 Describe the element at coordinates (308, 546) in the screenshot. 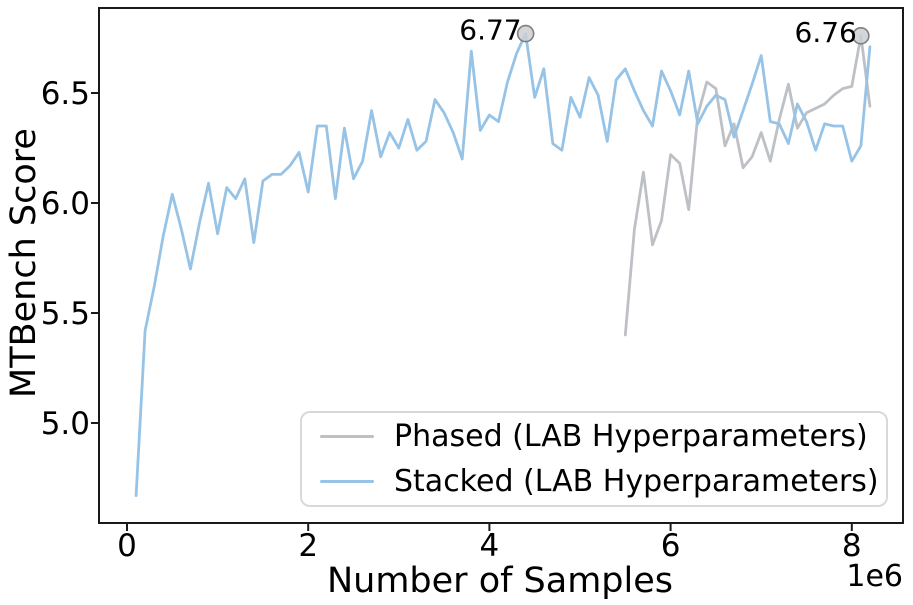

I see `x-tick-label: 2` at that location.